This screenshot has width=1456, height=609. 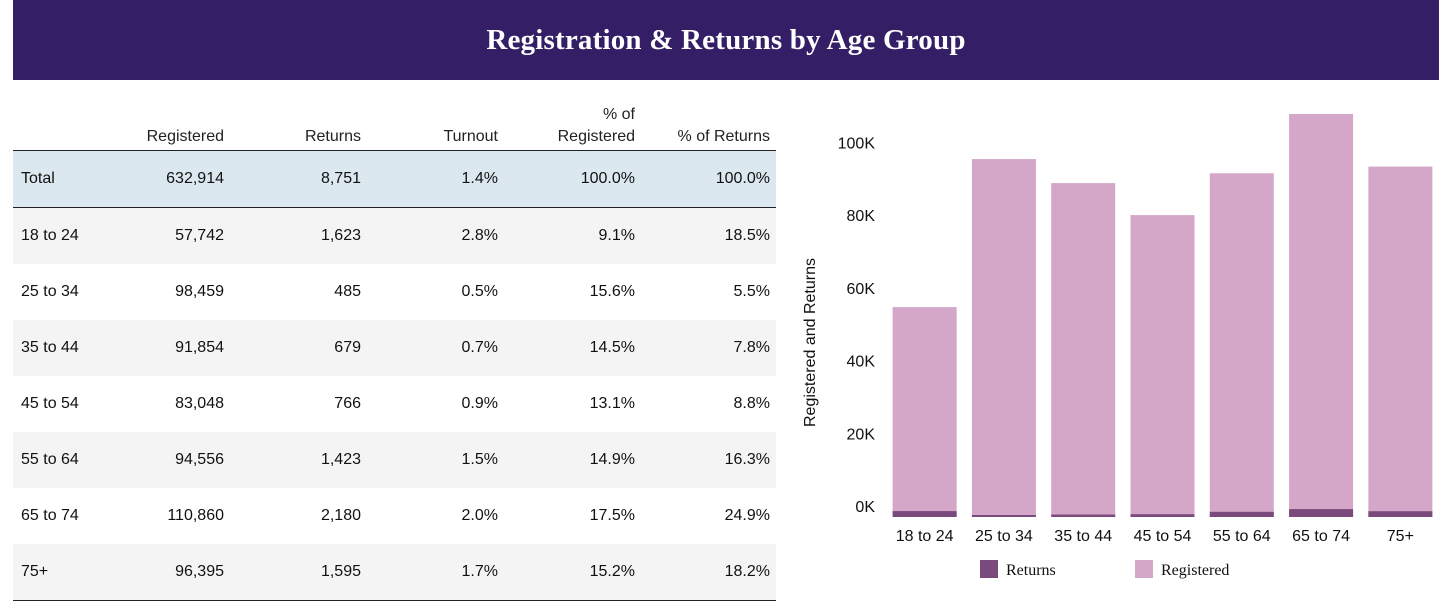 What do you see at coordinates (572, 235) in the screenshot?
I see `table-cell: 9.1%` at bounding box center [572, 235].